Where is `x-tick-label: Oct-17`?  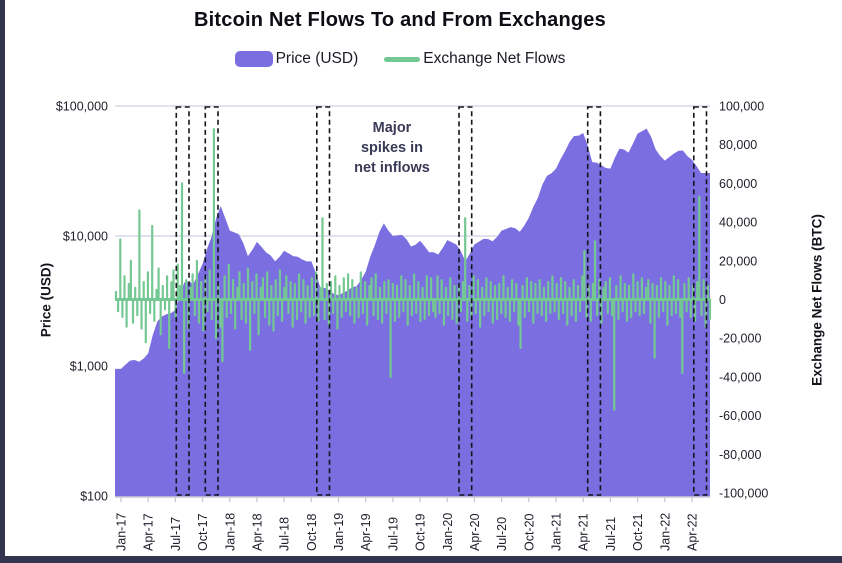
x-tick-label: Oct-17 is located at coordinates (203, 532).